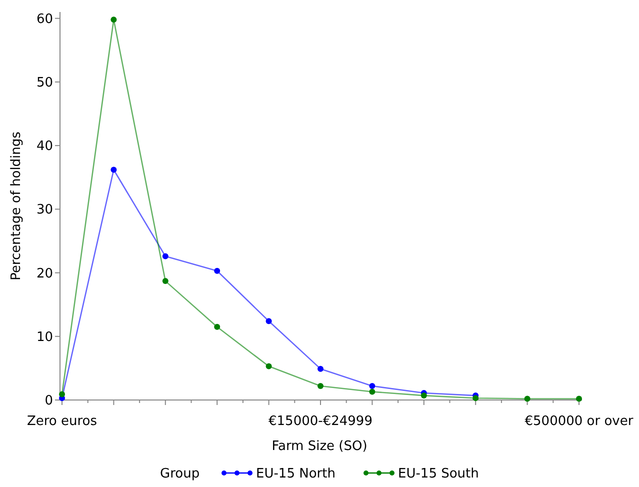 The height and width of the screenshot is (487, 639). Describe the element at coordinates (44, 210) in the screenshot. I see `y-tick-label: 30` at that location.